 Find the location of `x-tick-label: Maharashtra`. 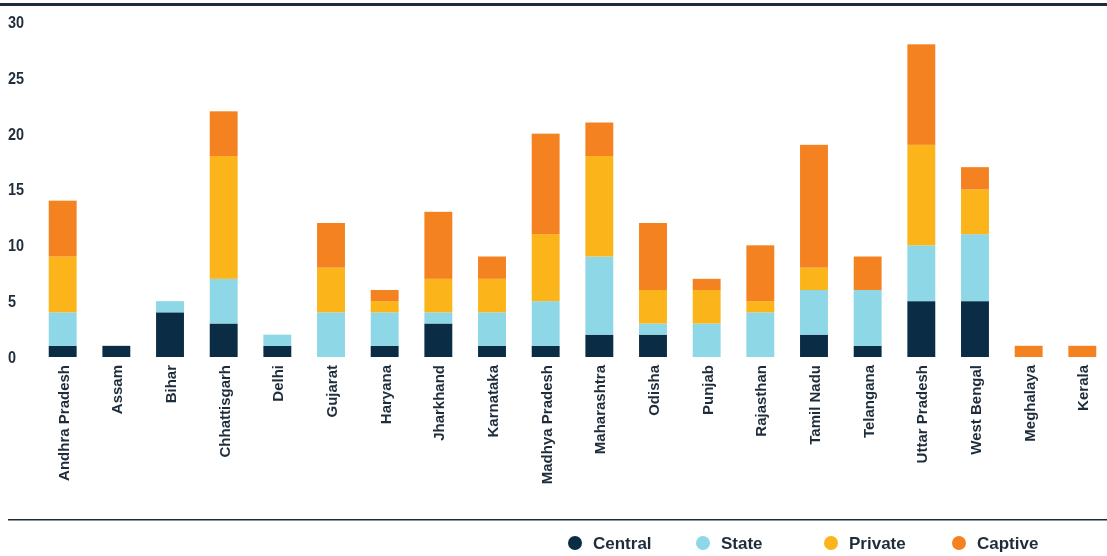

x-tick-label: Maharashtra is located at coordinates (600, 409).